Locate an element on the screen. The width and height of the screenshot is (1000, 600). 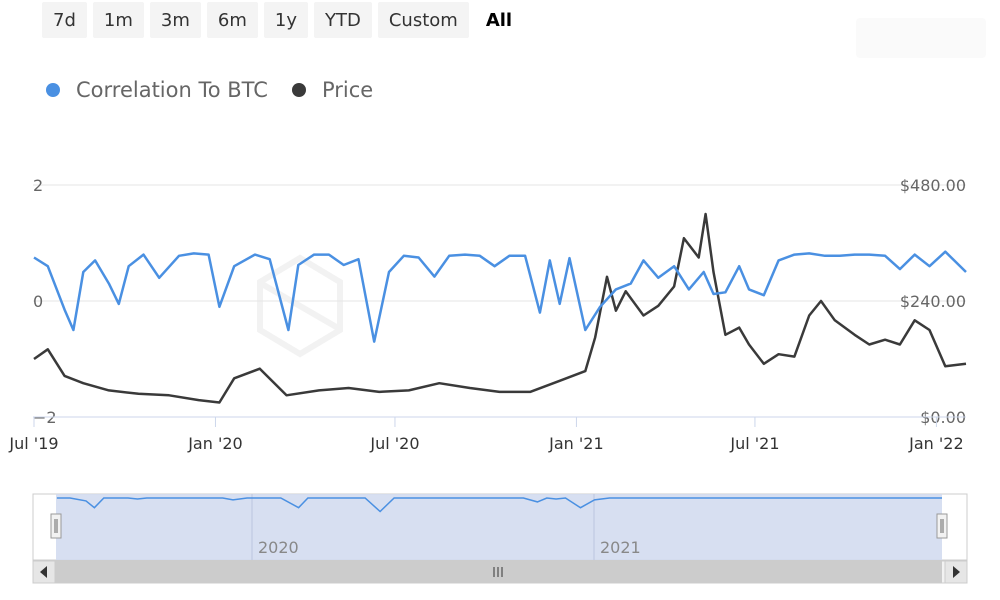
legend-dot-price is located at coordinates (298, 90).